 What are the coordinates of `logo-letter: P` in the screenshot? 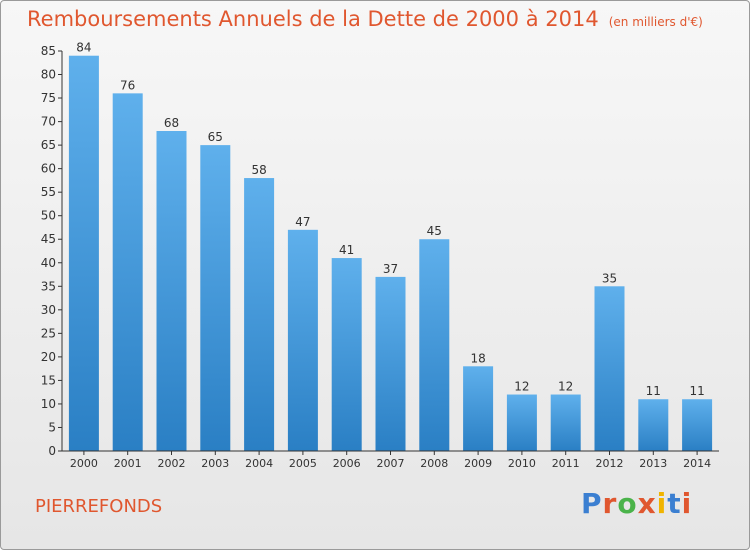 It's located at (592, 503).